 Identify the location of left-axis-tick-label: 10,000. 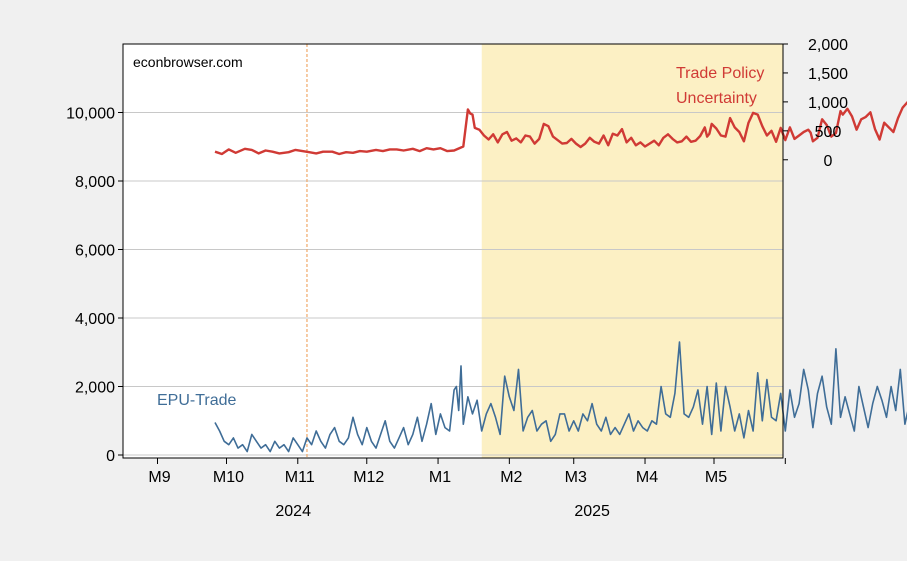
(90, 114).